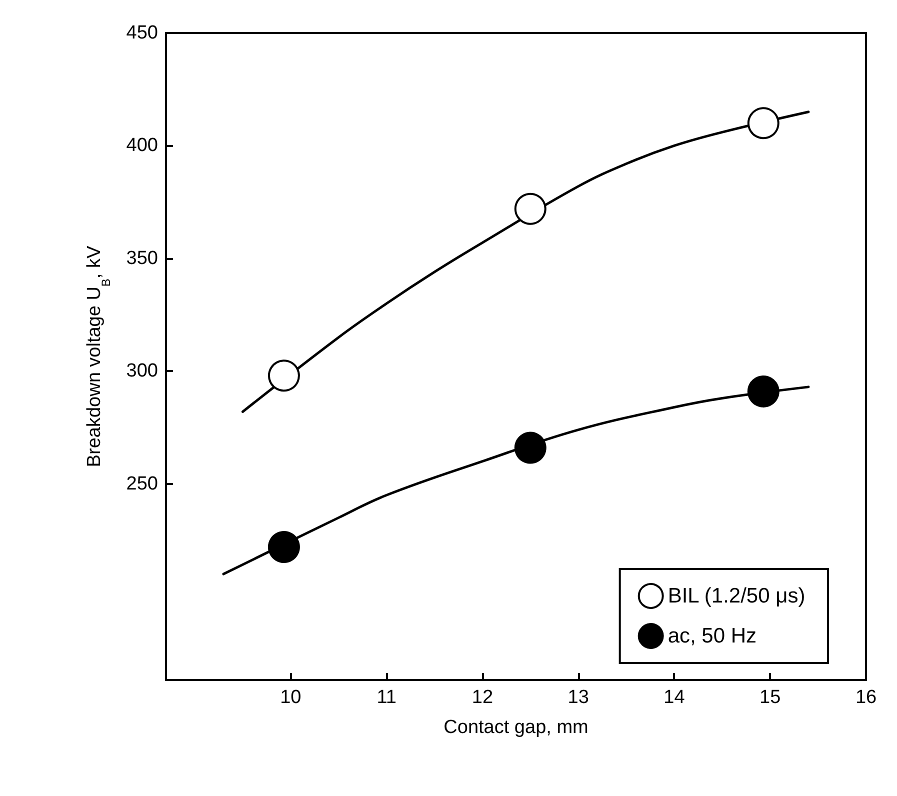  What do you see at coordinates (770, 697) in the screenshot?
I see `x-tick-label: 15` at bounding box center [770, 697].